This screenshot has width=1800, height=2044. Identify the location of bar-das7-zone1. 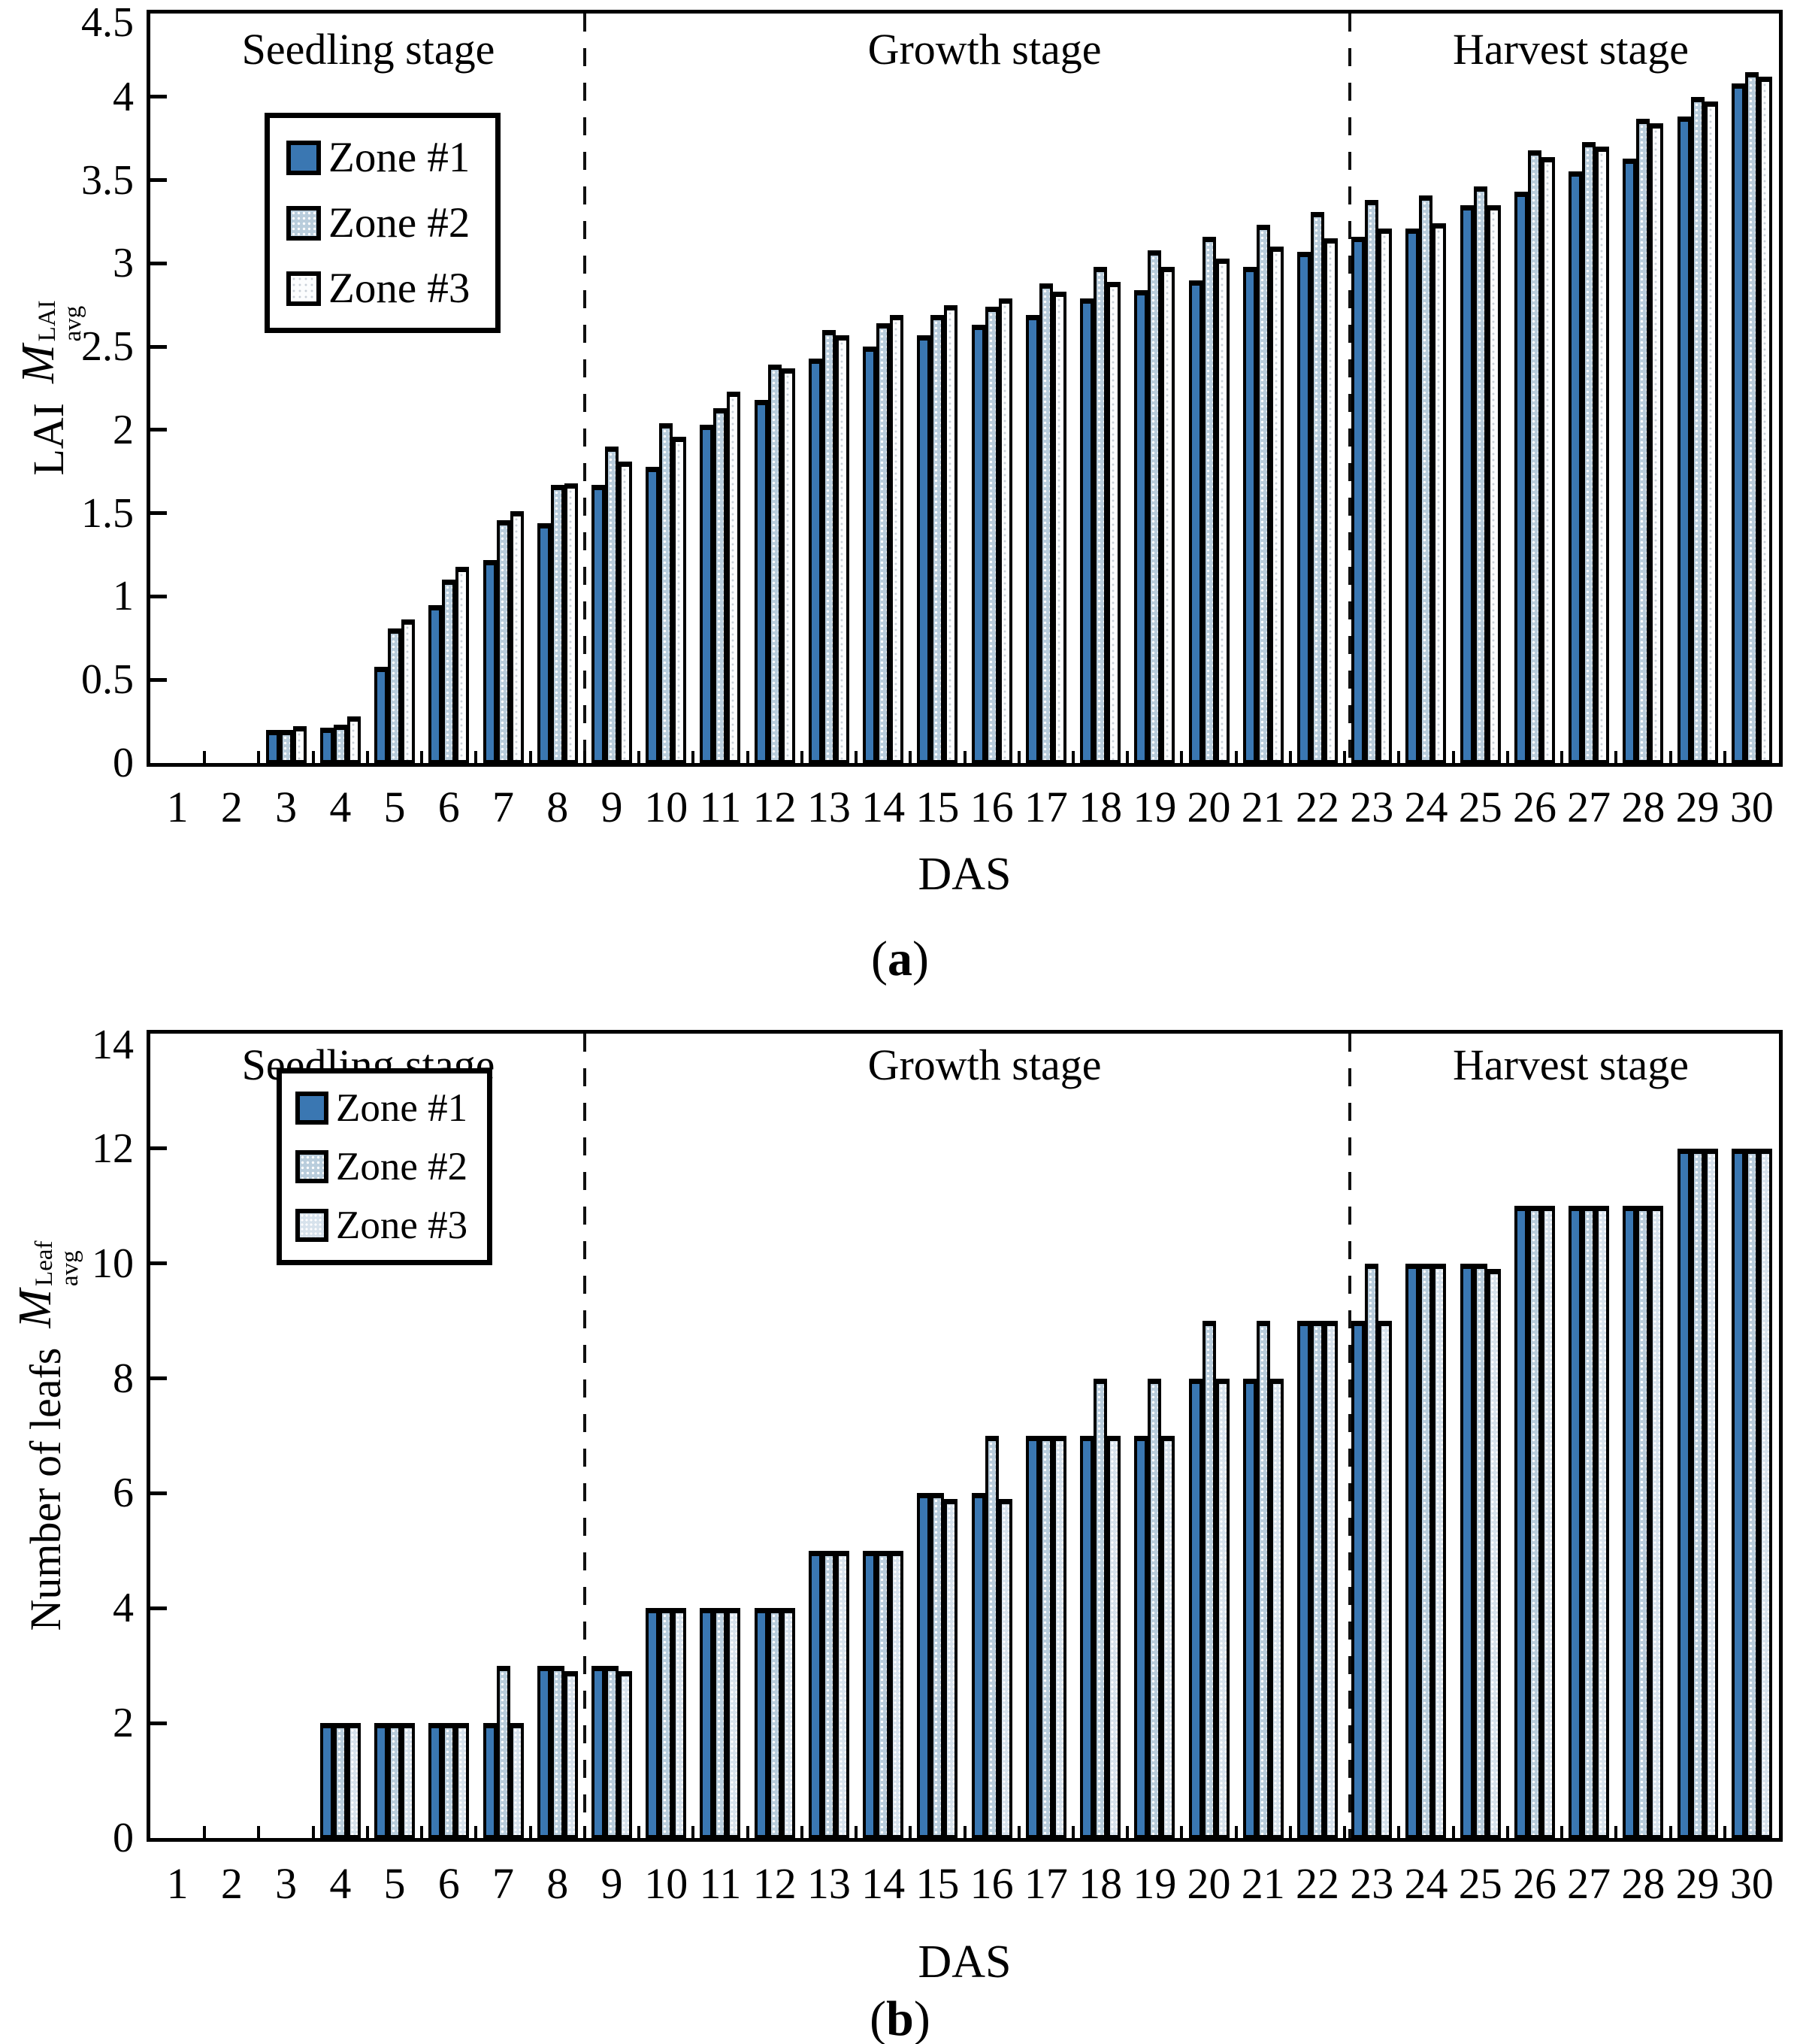
(490, 661).